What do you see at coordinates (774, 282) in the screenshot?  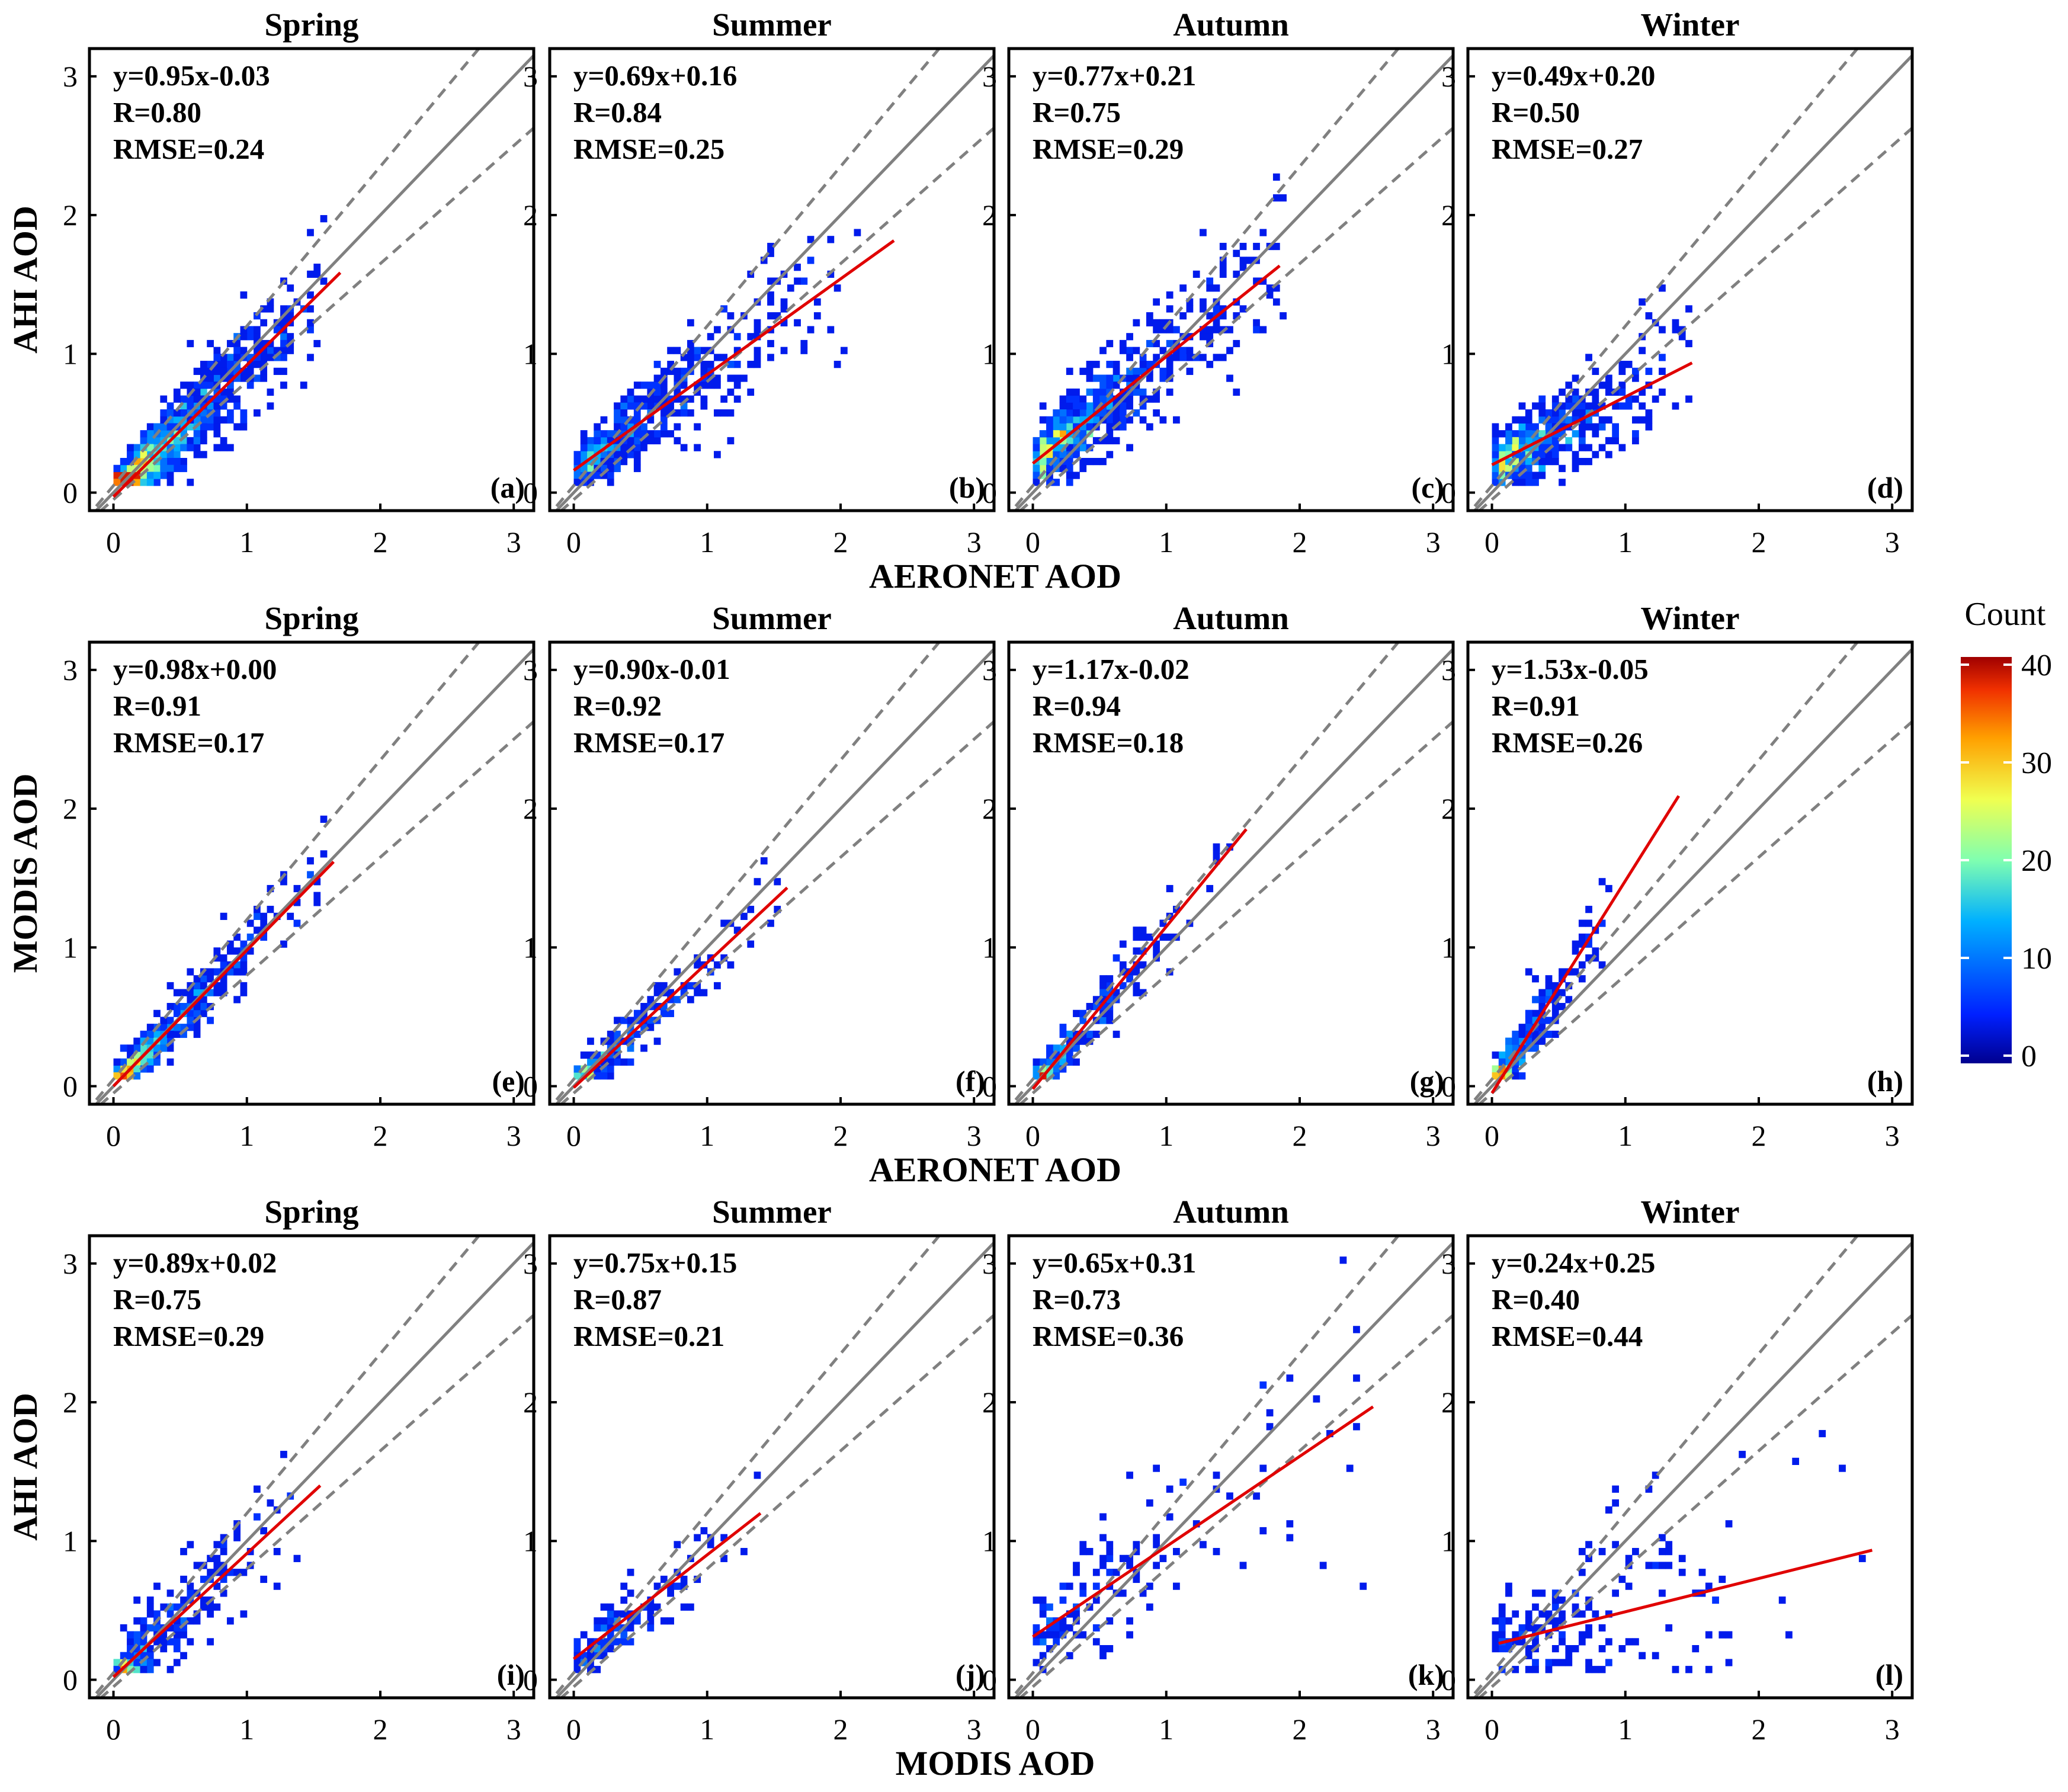 I see `one-to-one-line` at bounding box center [774, 282].